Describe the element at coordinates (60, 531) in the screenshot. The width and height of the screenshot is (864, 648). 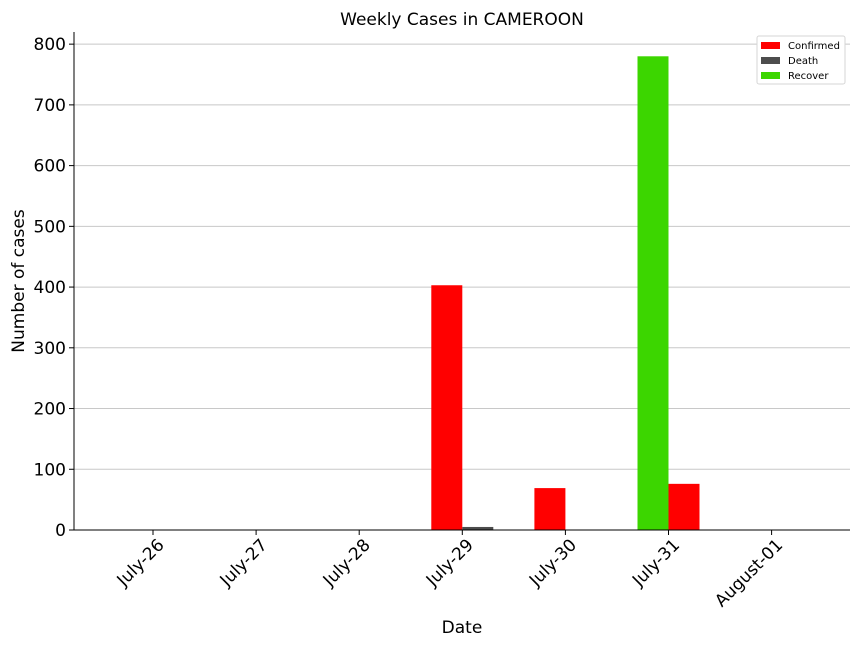
I see `y-tick-label: 0` at that location.